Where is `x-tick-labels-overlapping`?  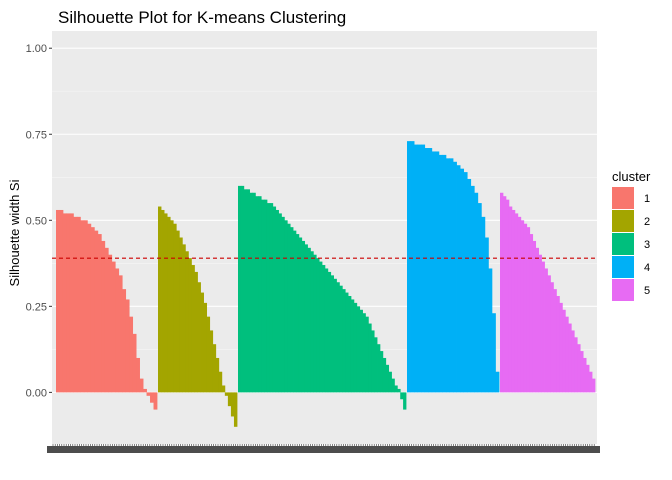 x-tick-labels-overlapping is located at coordinates (323, 449).